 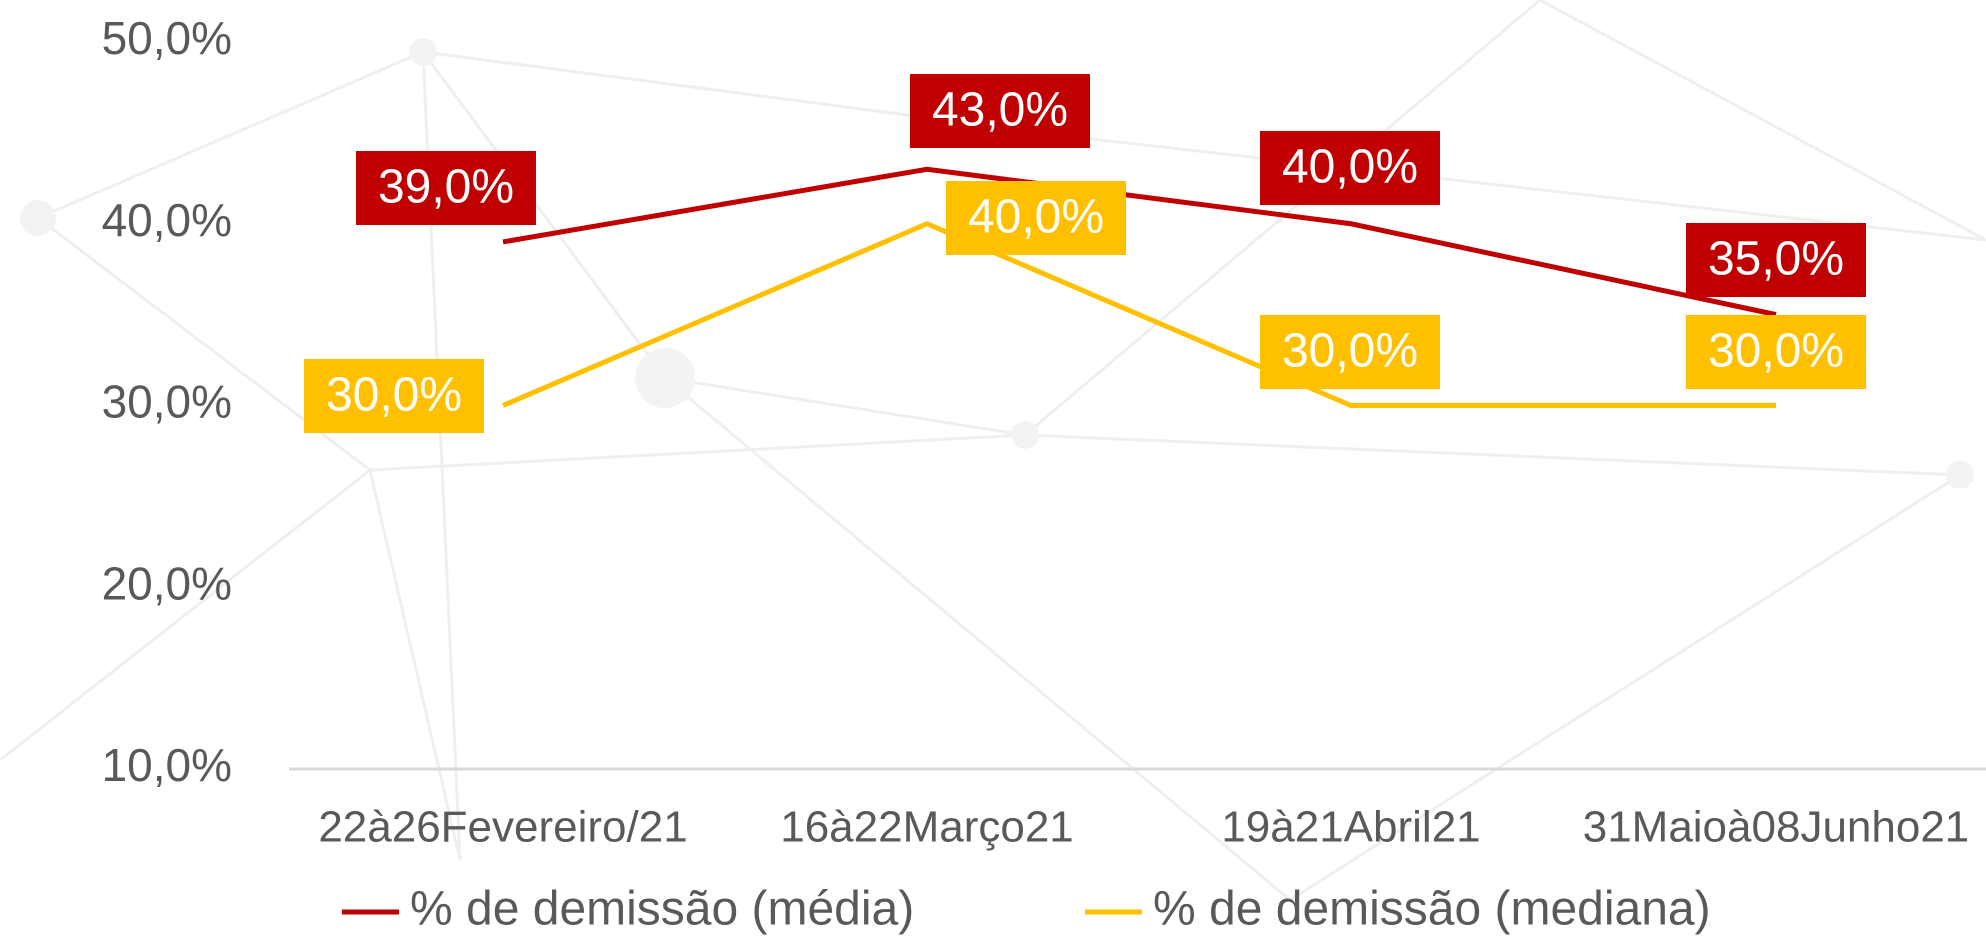 I want to click on x-tick-label: 16à22Março21, so click(x=927, y=827).